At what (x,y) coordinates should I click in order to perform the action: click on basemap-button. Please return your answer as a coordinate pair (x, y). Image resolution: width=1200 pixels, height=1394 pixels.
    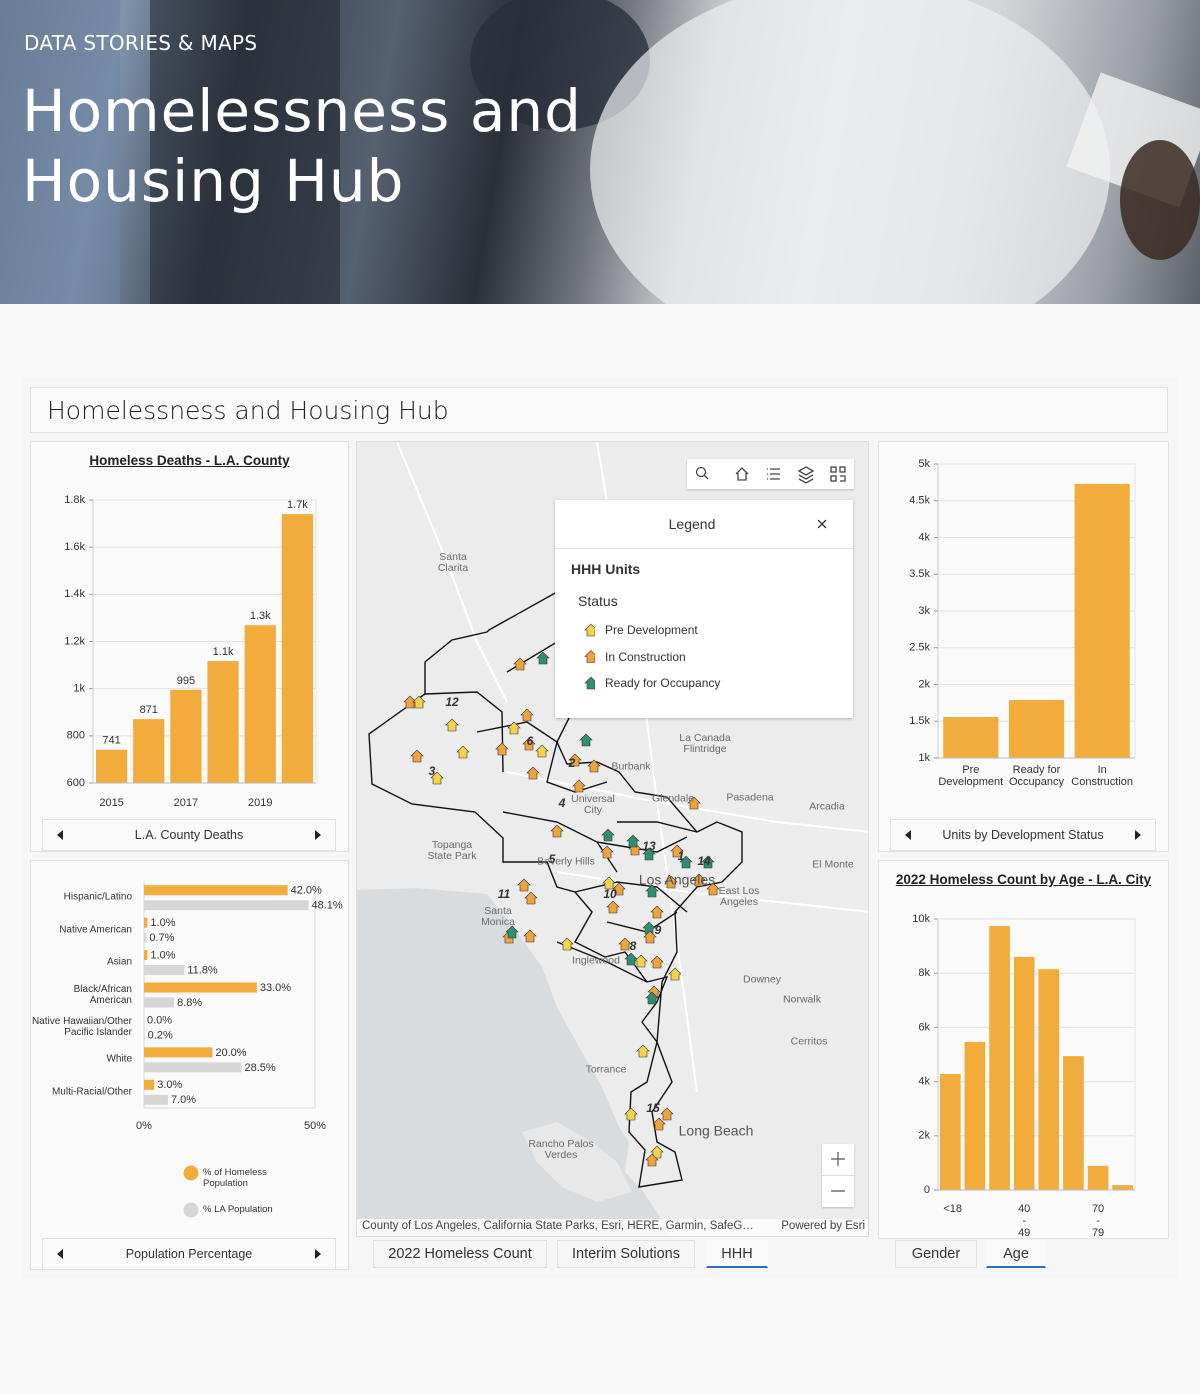
    Looking at the image, I should click on (839, 474).